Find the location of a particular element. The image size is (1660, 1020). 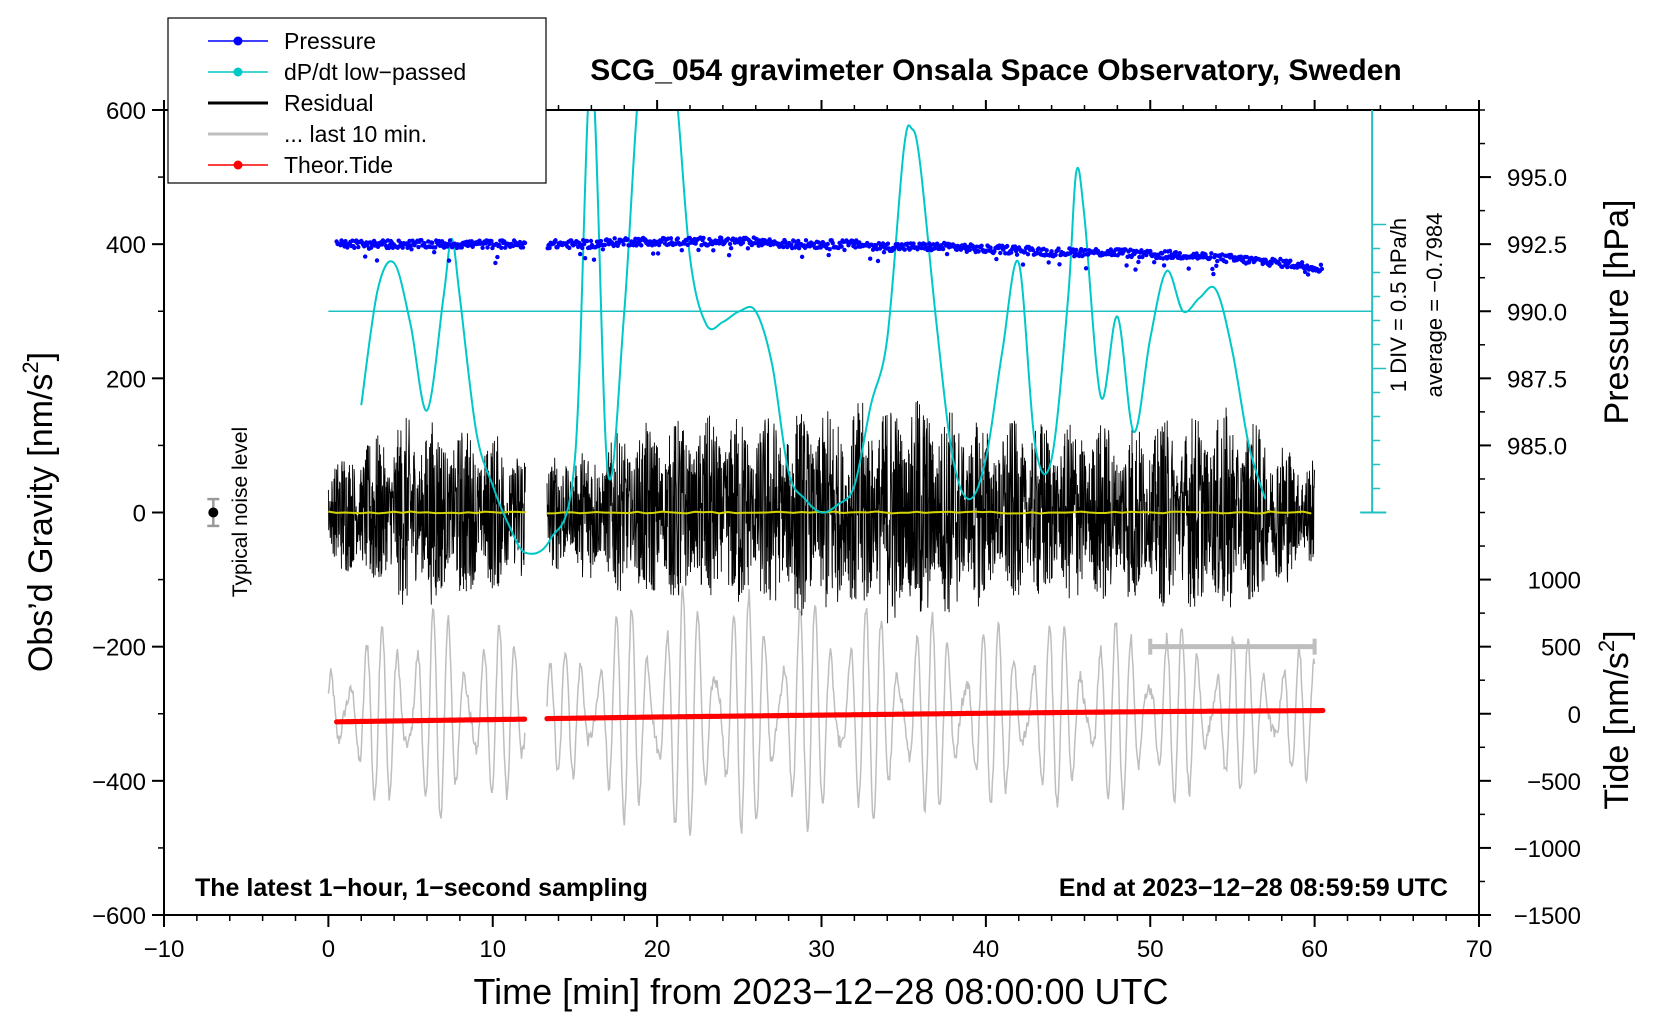

y-axis-left-title-text: Obs’d Gravity [nm/s is located at coordinates (41, 523).